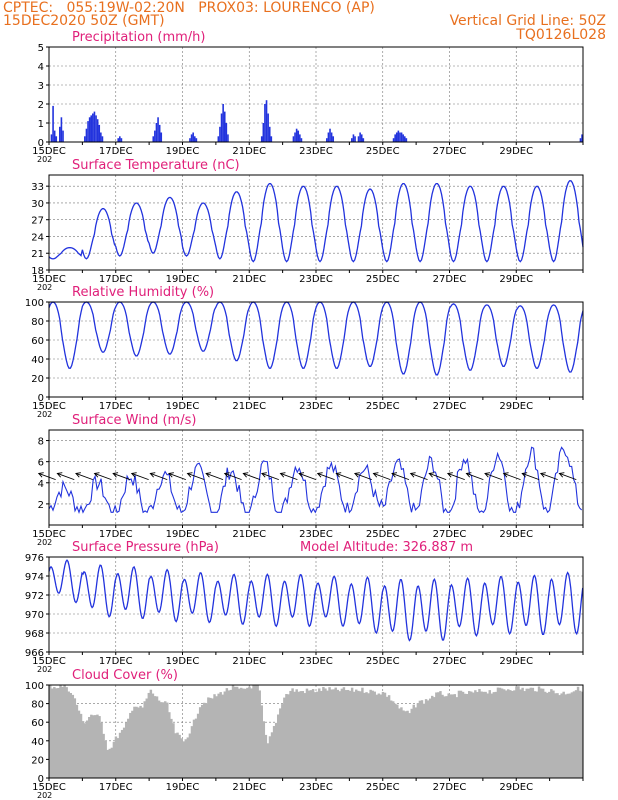  Describe the element at coordinates (84, 21) in the screenshot. I see `header-date: 15DEC2020 50Z (GMT)` at that location.